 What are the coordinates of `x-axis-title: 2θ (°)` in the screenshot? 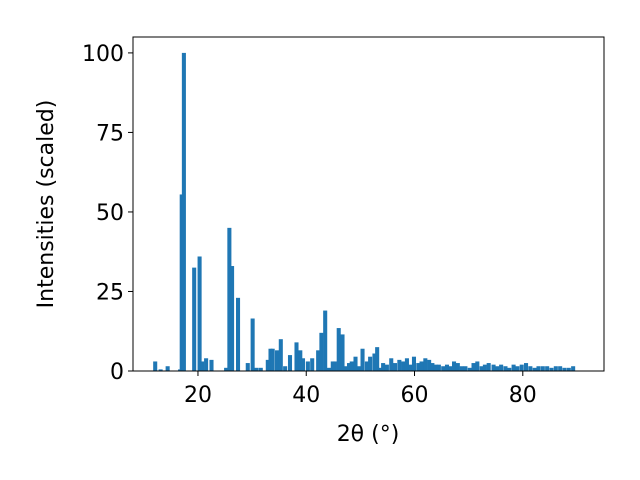 It's located at (368, 434).